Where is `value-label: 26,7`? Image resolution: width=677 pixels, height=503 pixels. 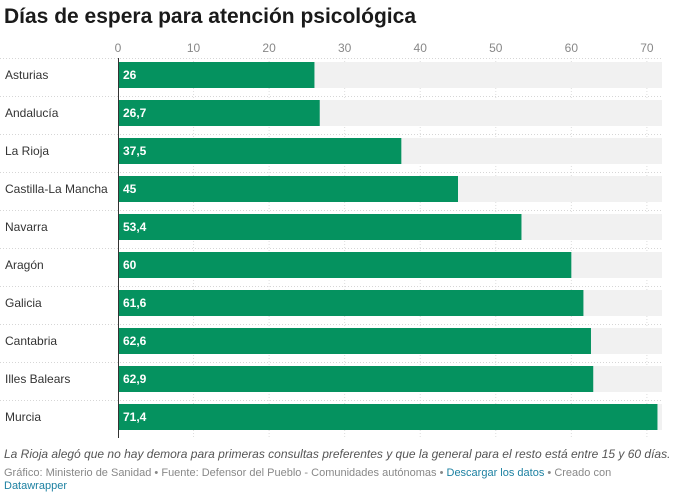
value-label: 26,7 is located at coordinates (135, 113).